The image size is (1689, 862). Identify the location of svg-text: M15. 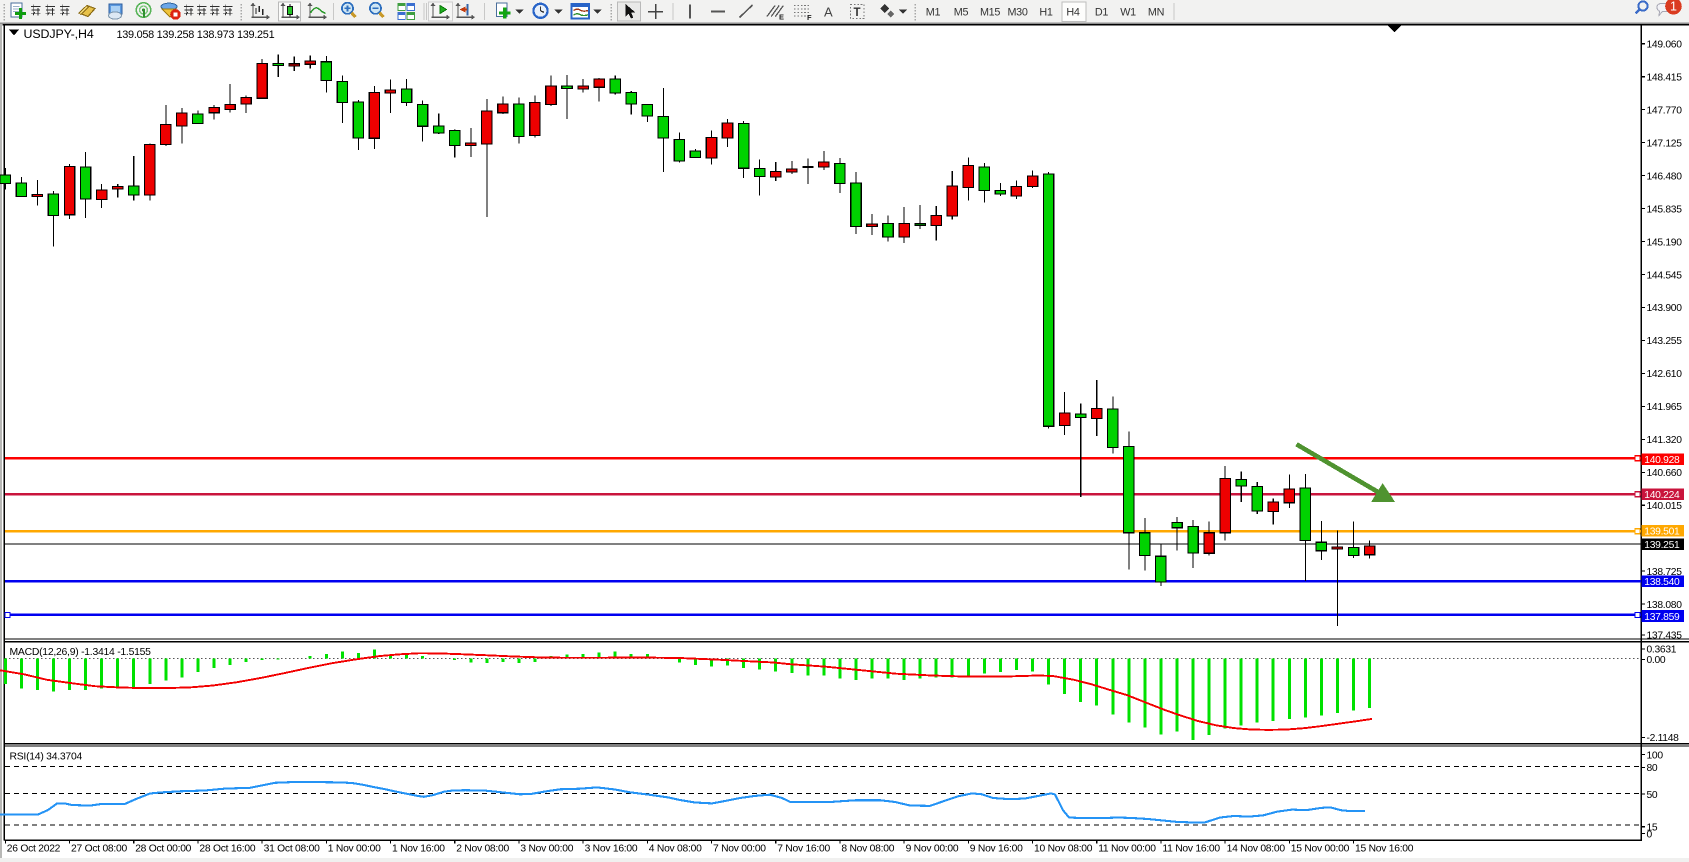
(990, 13).